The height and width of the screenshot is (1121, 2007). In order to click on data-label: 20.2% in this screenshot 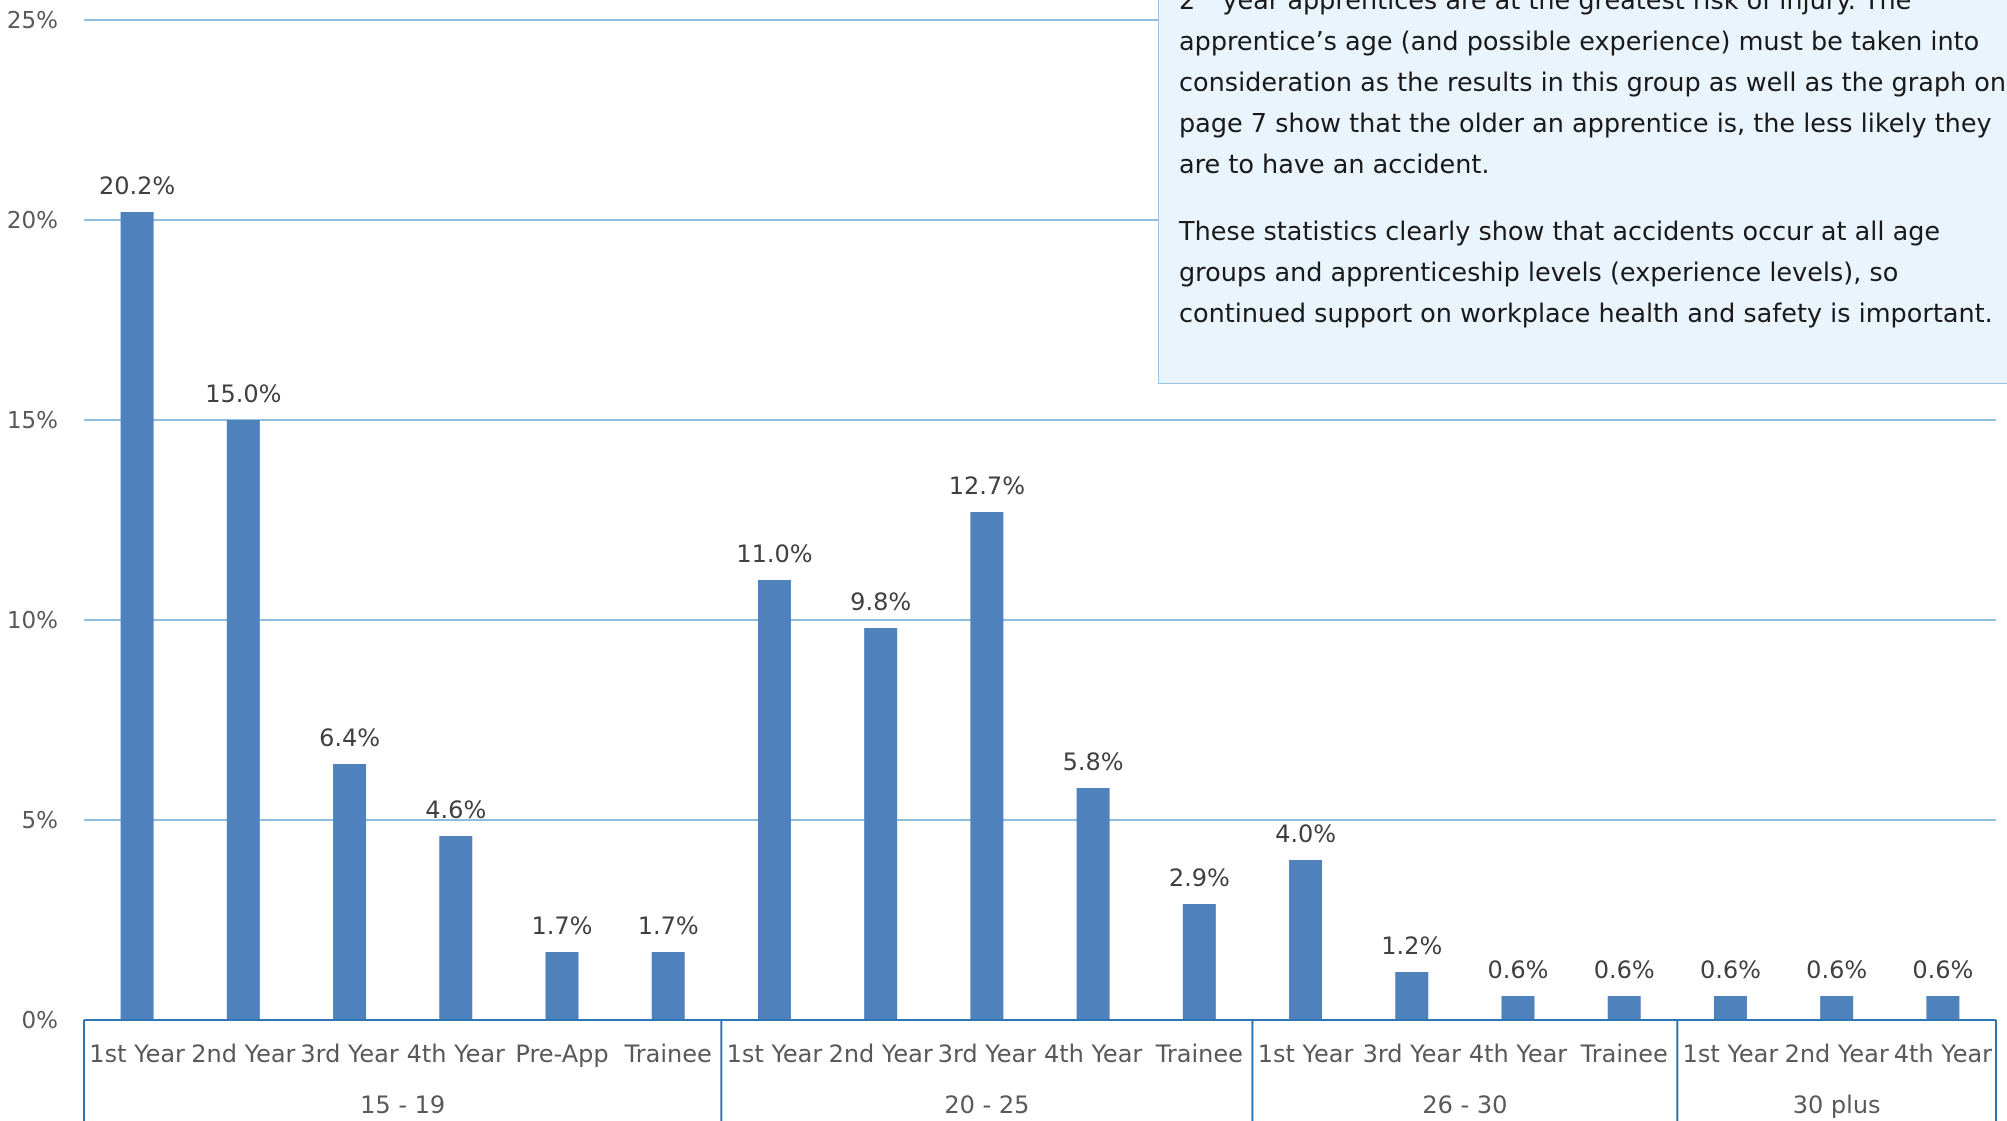, I will do `click(137, 186)`.